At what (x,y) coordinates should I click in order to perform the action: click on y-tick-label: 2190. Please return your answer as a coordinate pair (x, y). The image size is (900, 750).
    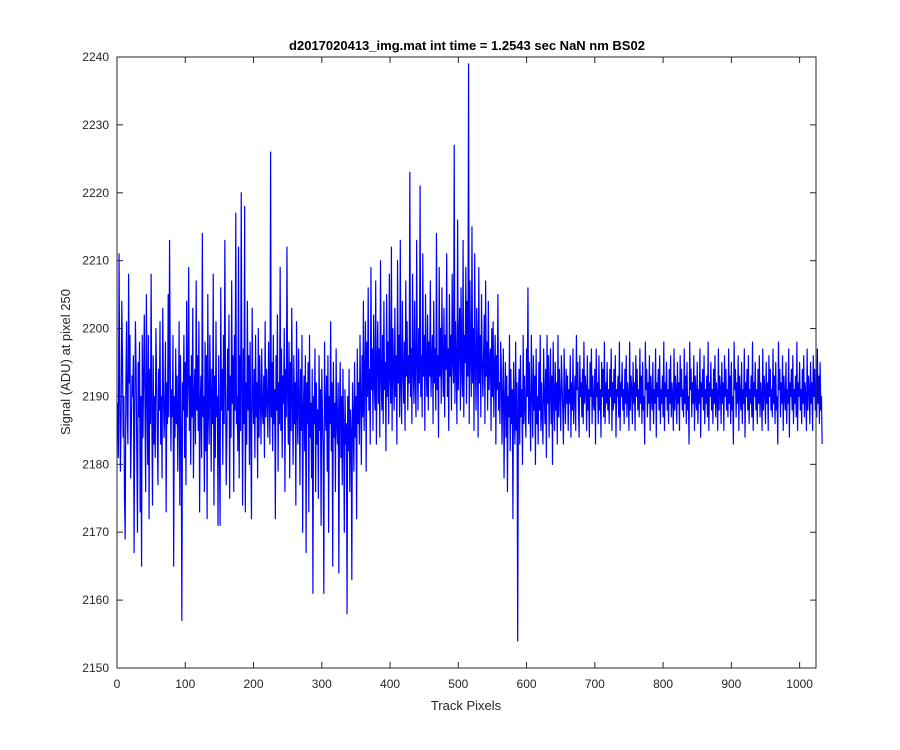
    Looking at the image, I should click on (95, 396).